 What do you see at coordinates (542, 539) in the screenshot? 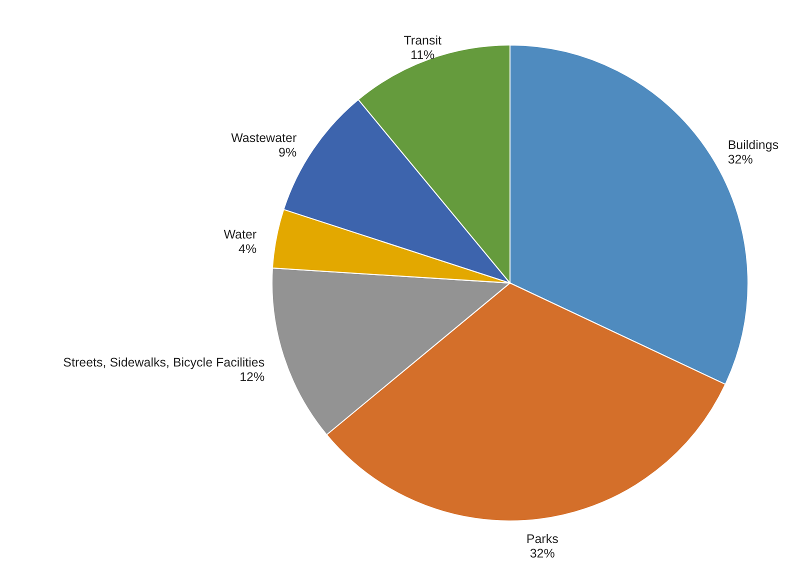
I see `slice-label: Parks` at bounding box center [542, 539].